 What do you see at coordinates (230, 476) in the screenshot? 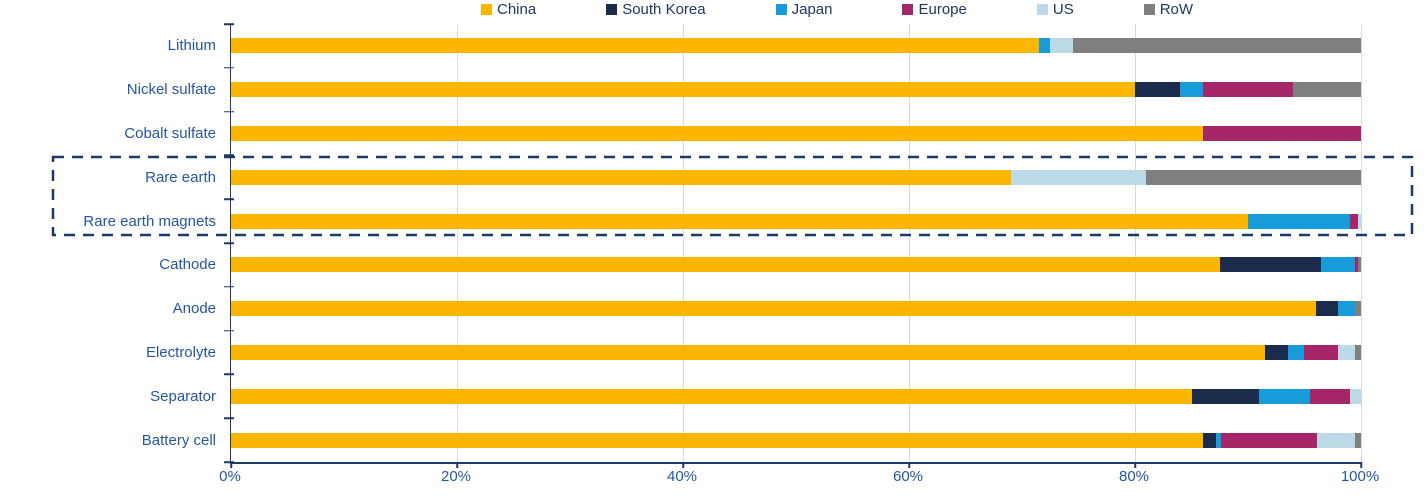
I see `x-tick-label: 0%` at bounding box center [230, 476].